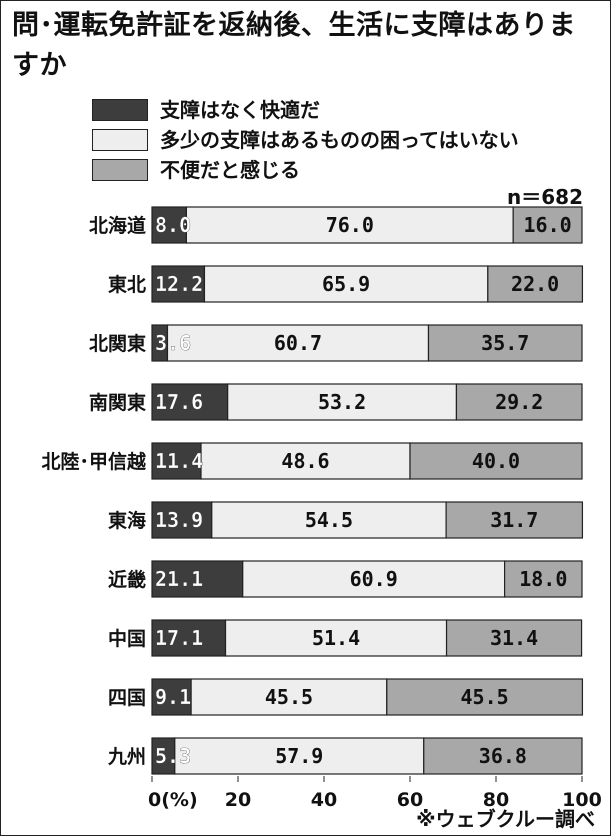 The width and height of the screenshot is (611, 836). I want to click on data-label-comfortable-2: 3.6, so click(173, 343).